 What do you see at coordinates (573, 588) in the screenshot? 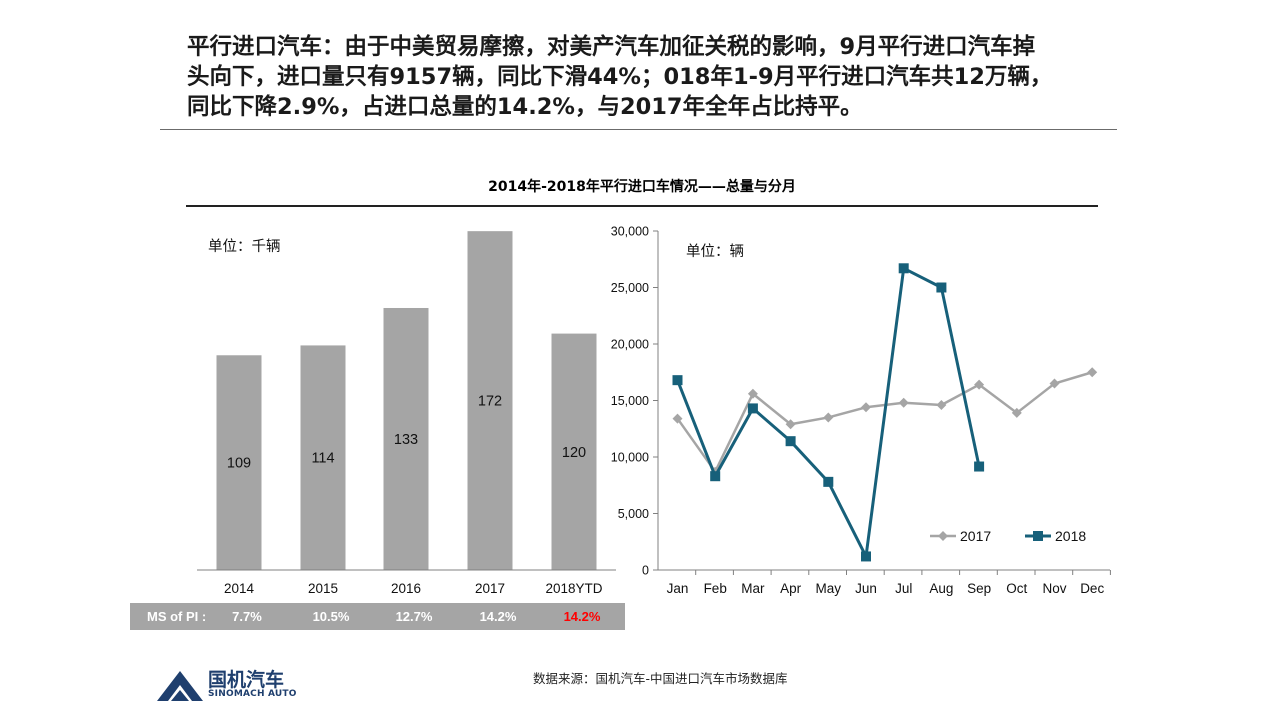
I see `bar-category-label: 2018YTD` at bounding box center [573, 588].